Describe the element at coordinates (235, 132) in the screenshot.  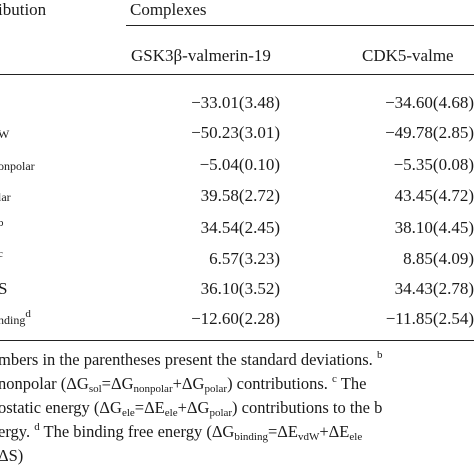
I see `cell-gsk3: −50.23(3.01)` at that location.